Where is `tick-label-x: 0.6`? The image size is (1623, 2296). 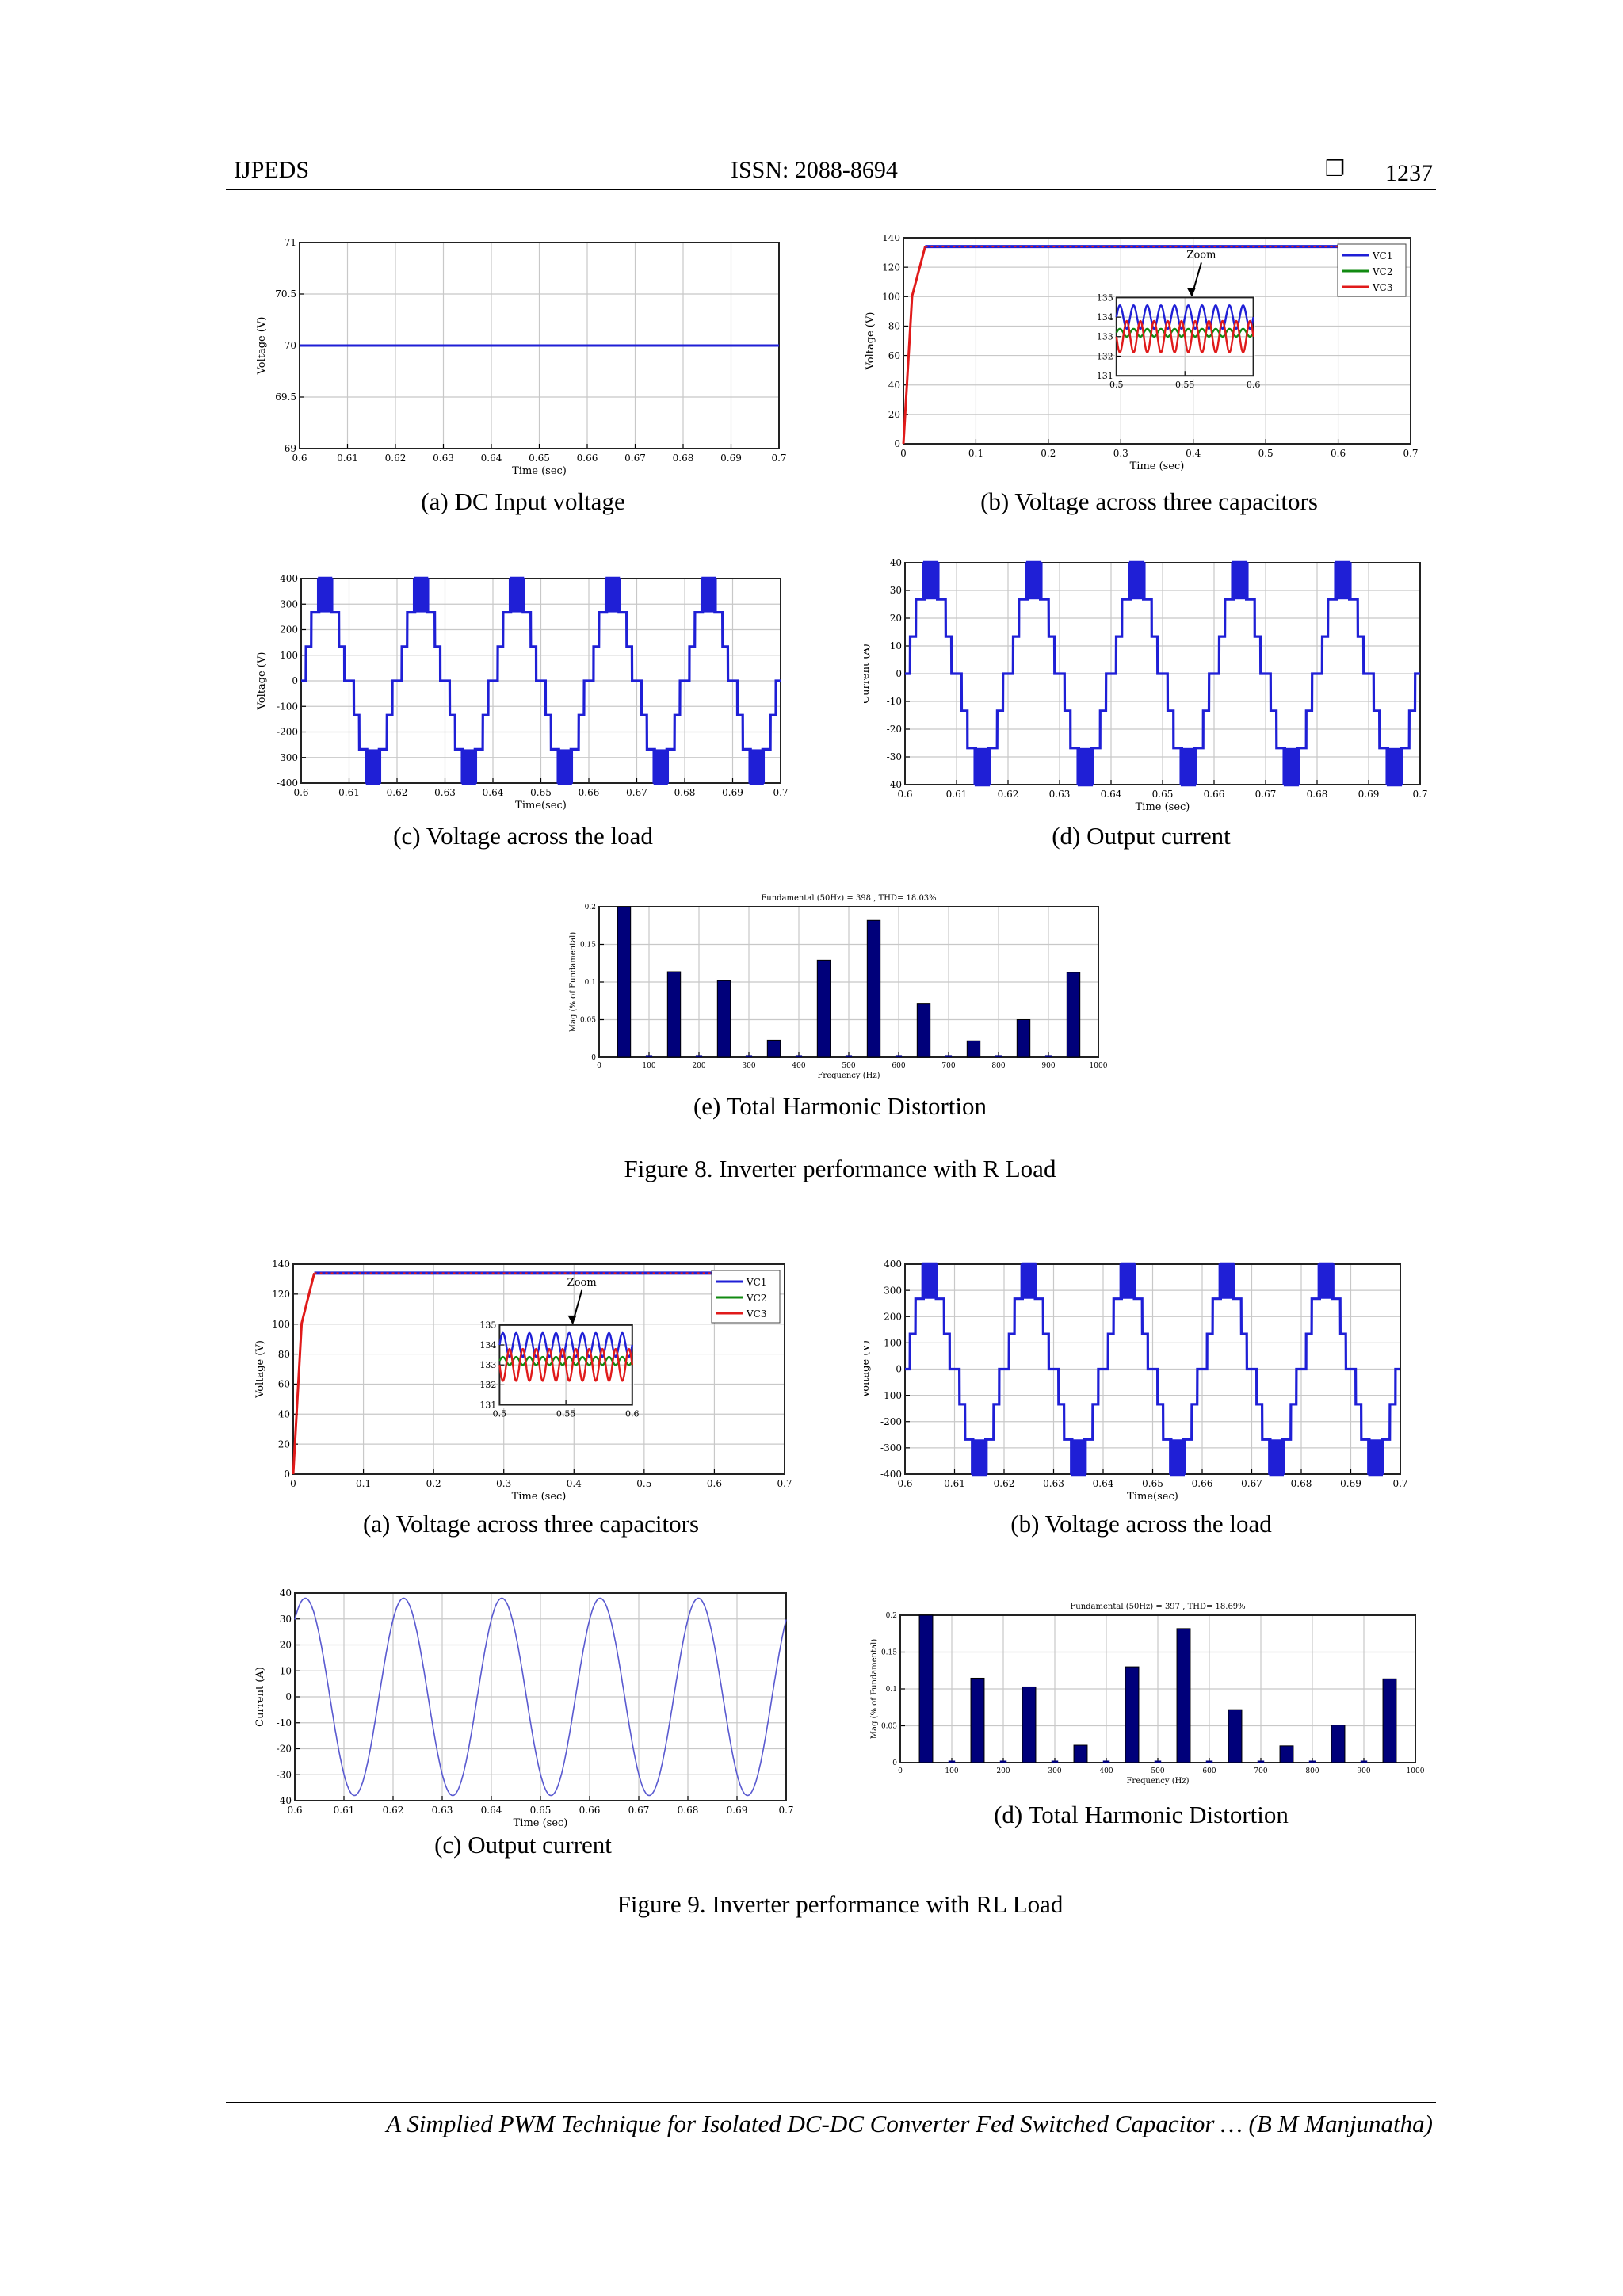 tick-label-x: 0.6 is located at coordinates (300, 792).